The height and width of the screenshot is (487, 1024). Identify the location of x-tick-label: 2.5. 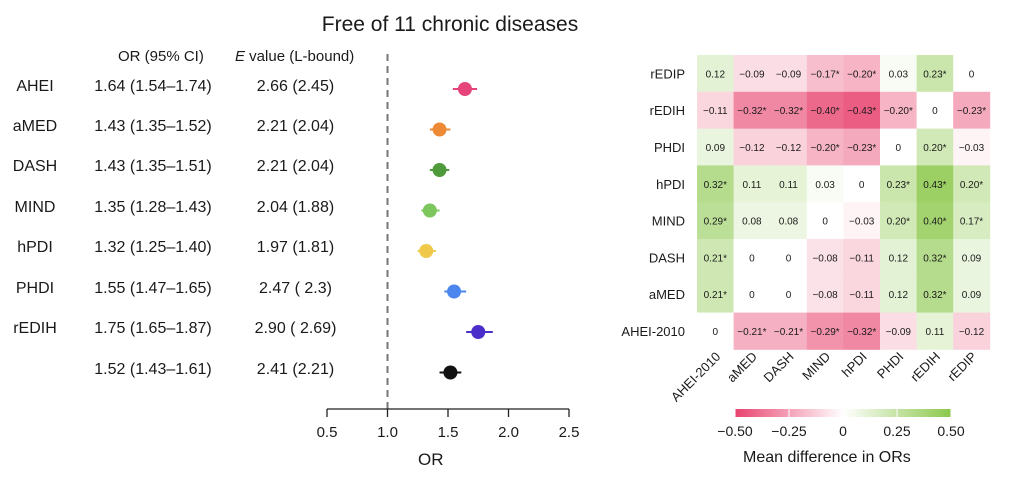
(569, 432).